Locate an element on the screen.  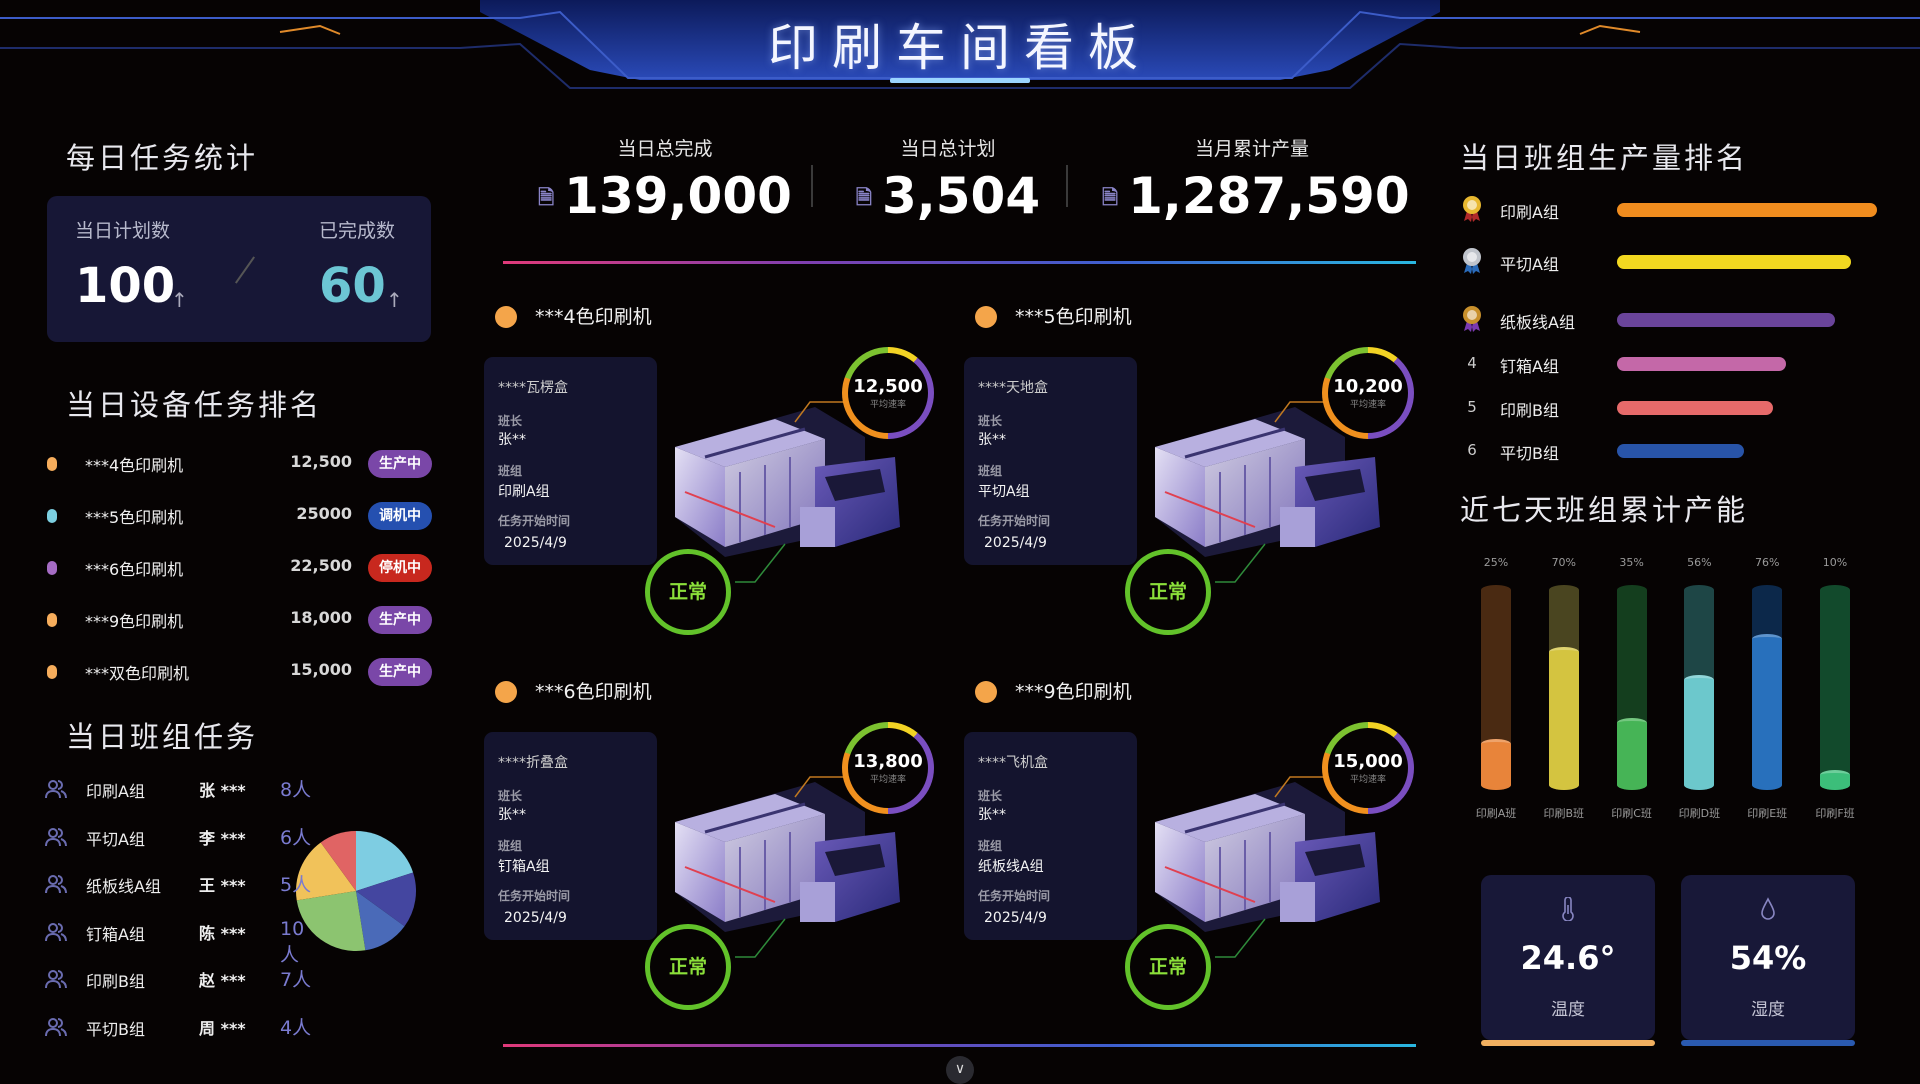
machine-dot is located at coordinates (986, 317).